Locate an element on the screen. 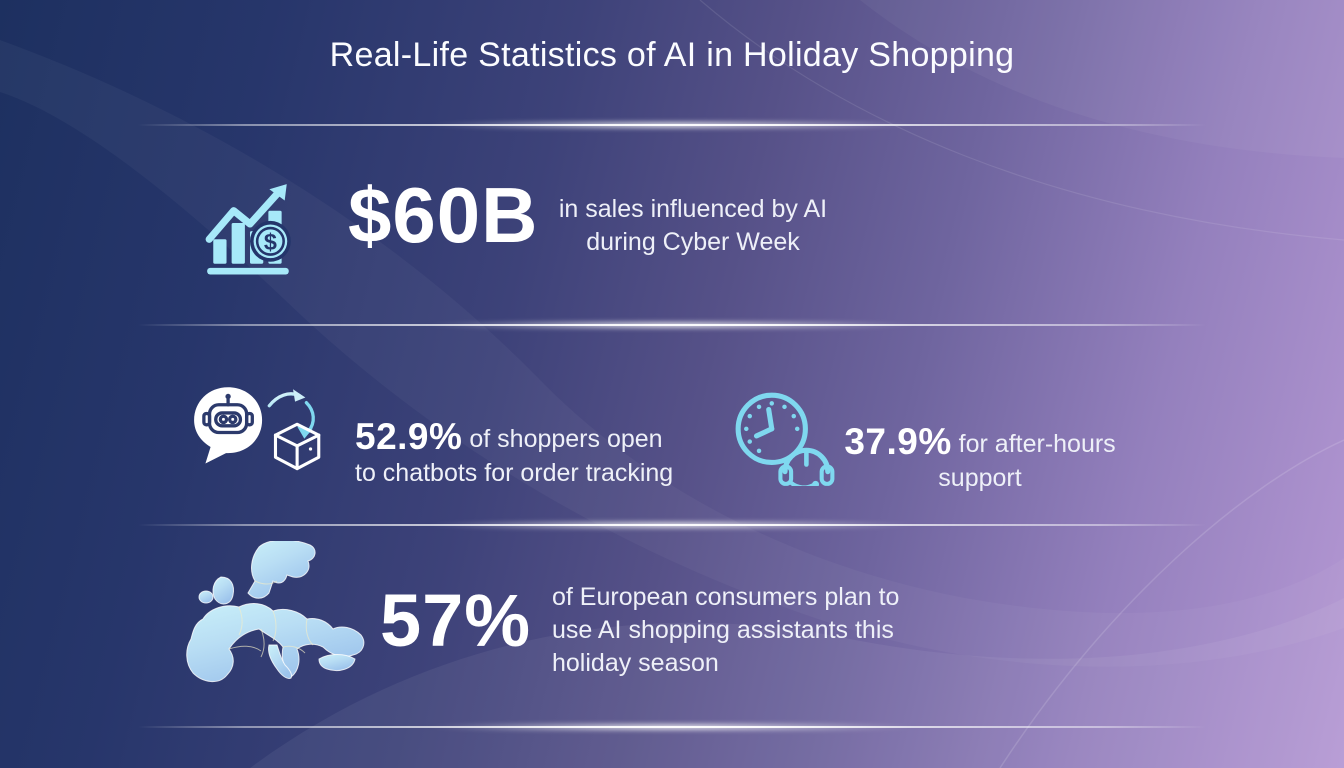 This screenshot has height=768, width=1344. stat-after-hours: 37.9% for after-hours support is located at coordinates (980, 459).